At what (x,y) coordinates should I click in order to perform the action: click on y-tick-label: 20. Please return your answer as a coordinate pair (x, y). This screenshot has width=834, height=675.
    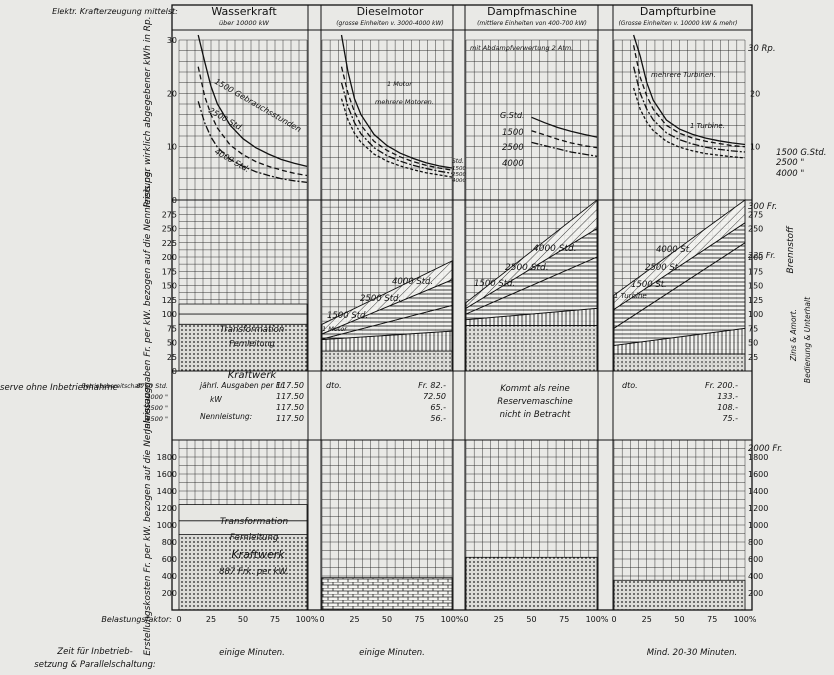
    Looking at the image, I should click on (755, 93).